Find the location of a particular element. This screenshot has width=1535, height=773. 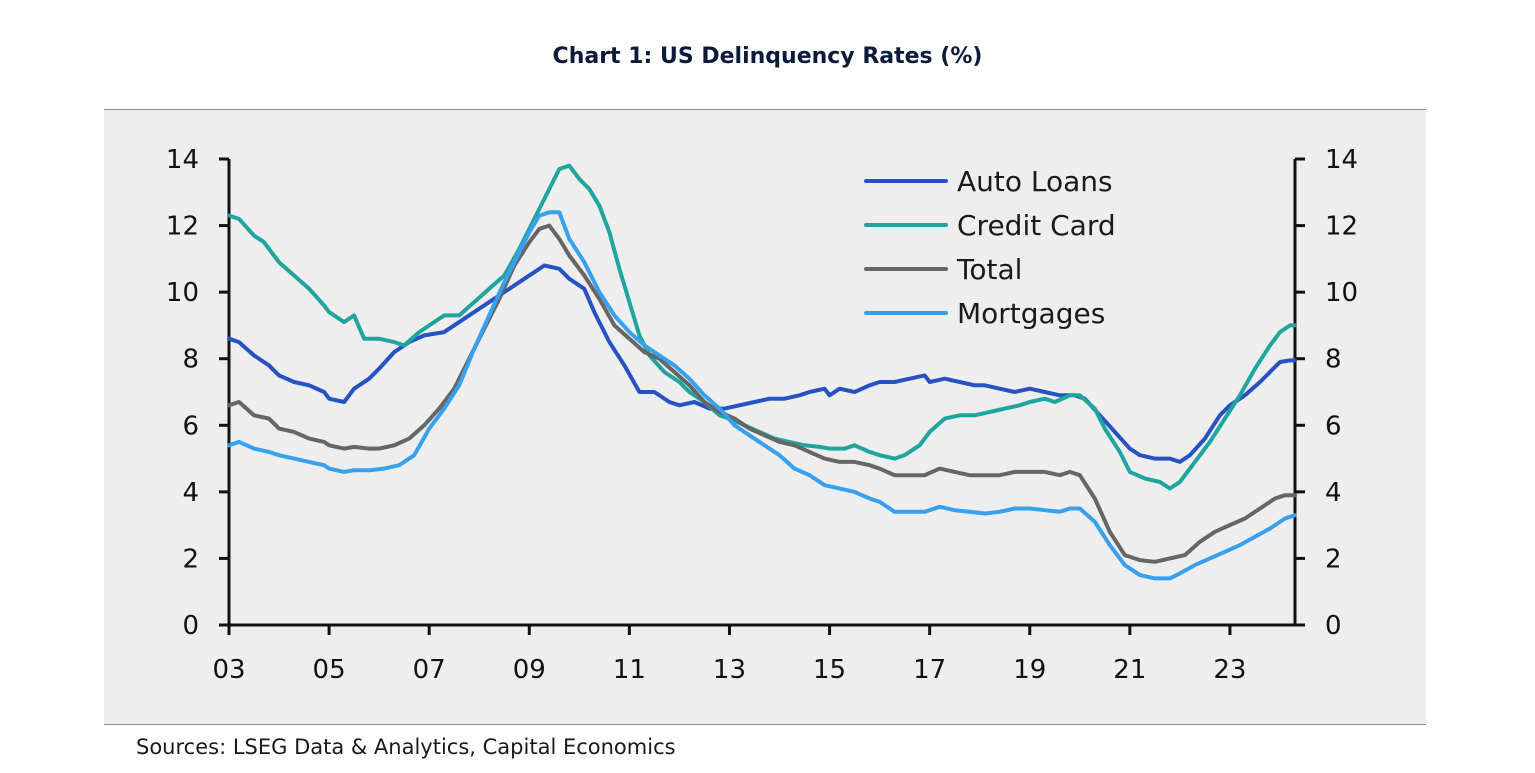

x-tick-label: 07 is located at coordinates (429, 670).